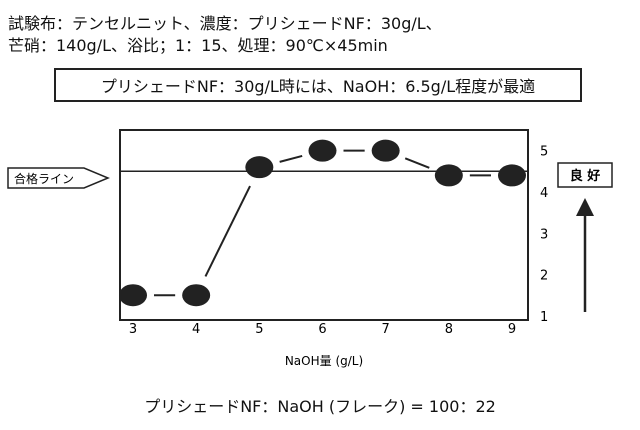 The image size is (640, 430). Describe the element at coordinates (259, 329) in the screenshot. I see `x-tick-label: 5` at that location.